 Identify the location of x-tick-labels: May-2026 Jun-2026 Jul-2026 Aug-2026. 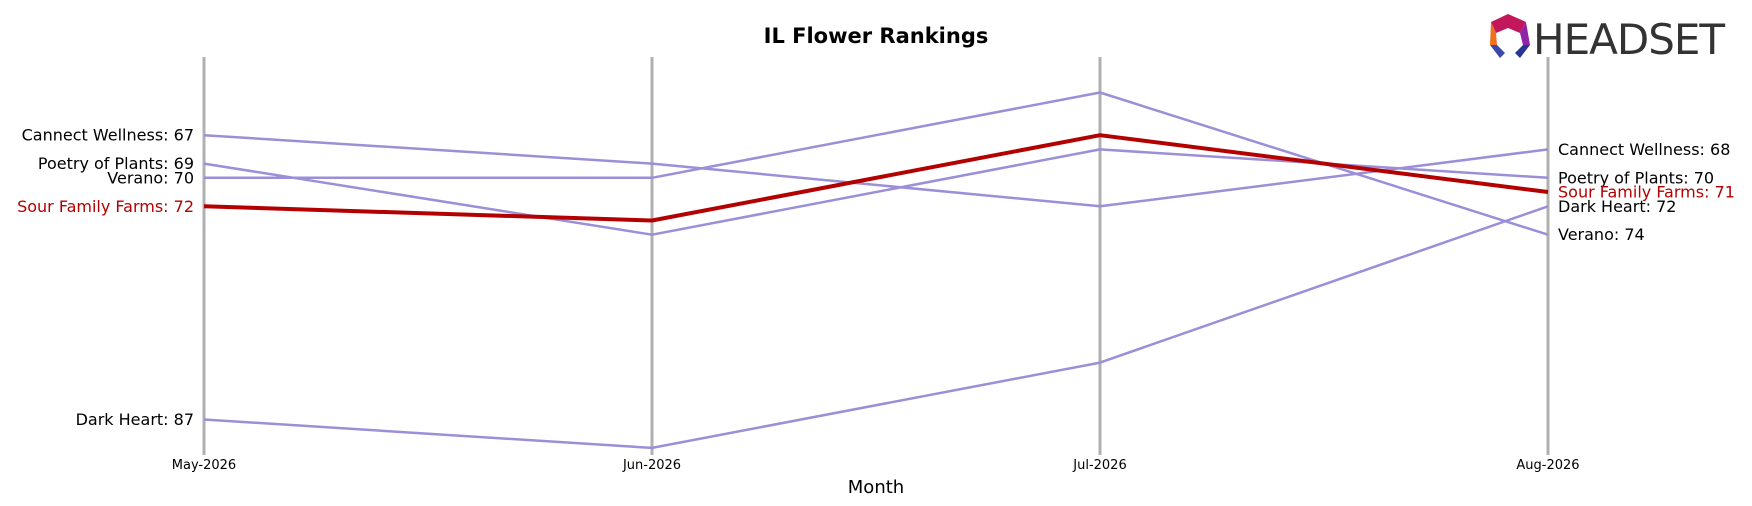
(876, 465).